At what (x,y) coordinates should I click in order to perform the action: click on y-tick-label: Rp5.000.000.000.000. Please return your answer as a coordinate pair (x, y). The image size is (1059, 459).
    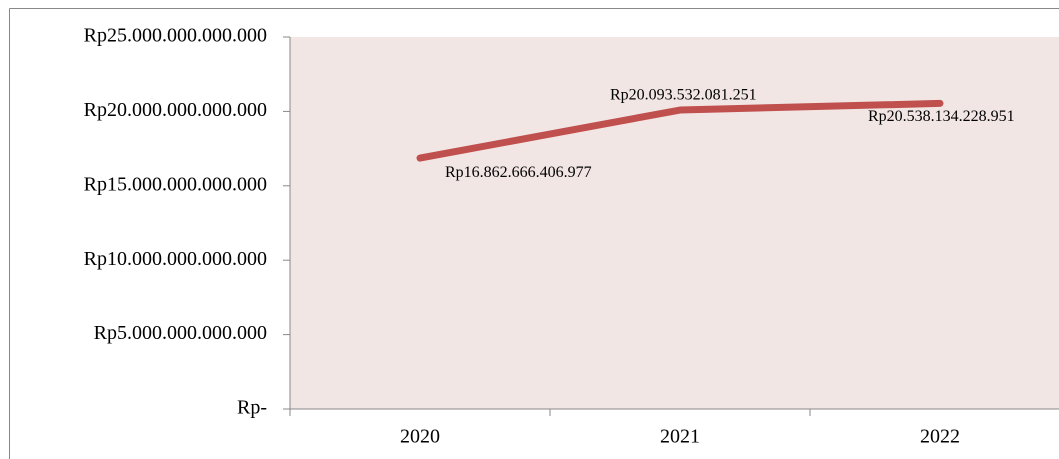
    Looking at the image, I should click on (180, 333).